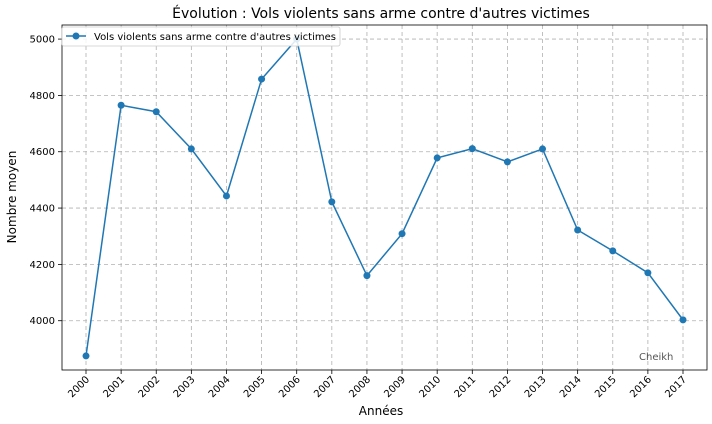 This screenshot has width=712, height=424. I want to click on data-point-2012, so click(507, 162).